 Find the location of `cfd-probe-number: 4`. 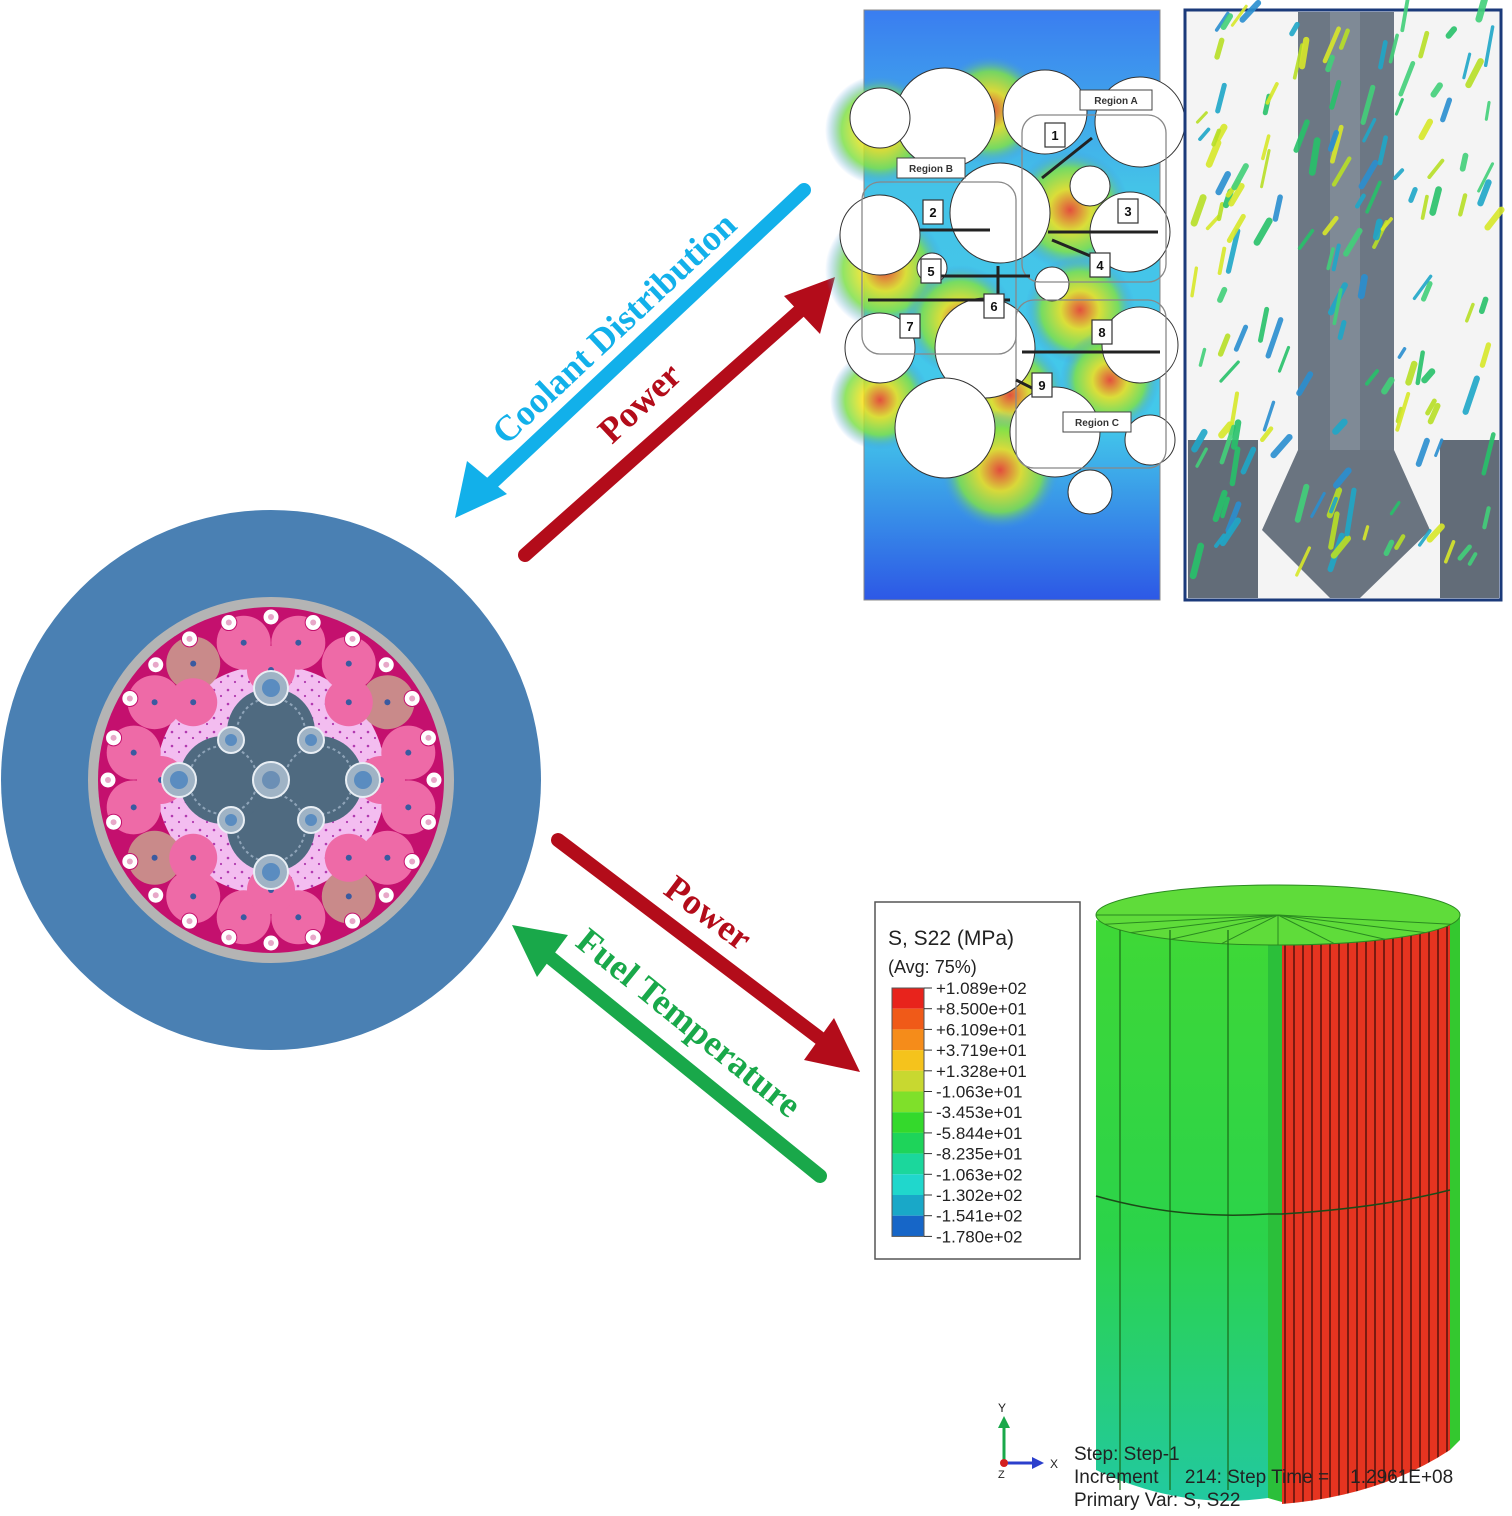

cfd-probe-number: 4 is located at coordinates (1100, 265).